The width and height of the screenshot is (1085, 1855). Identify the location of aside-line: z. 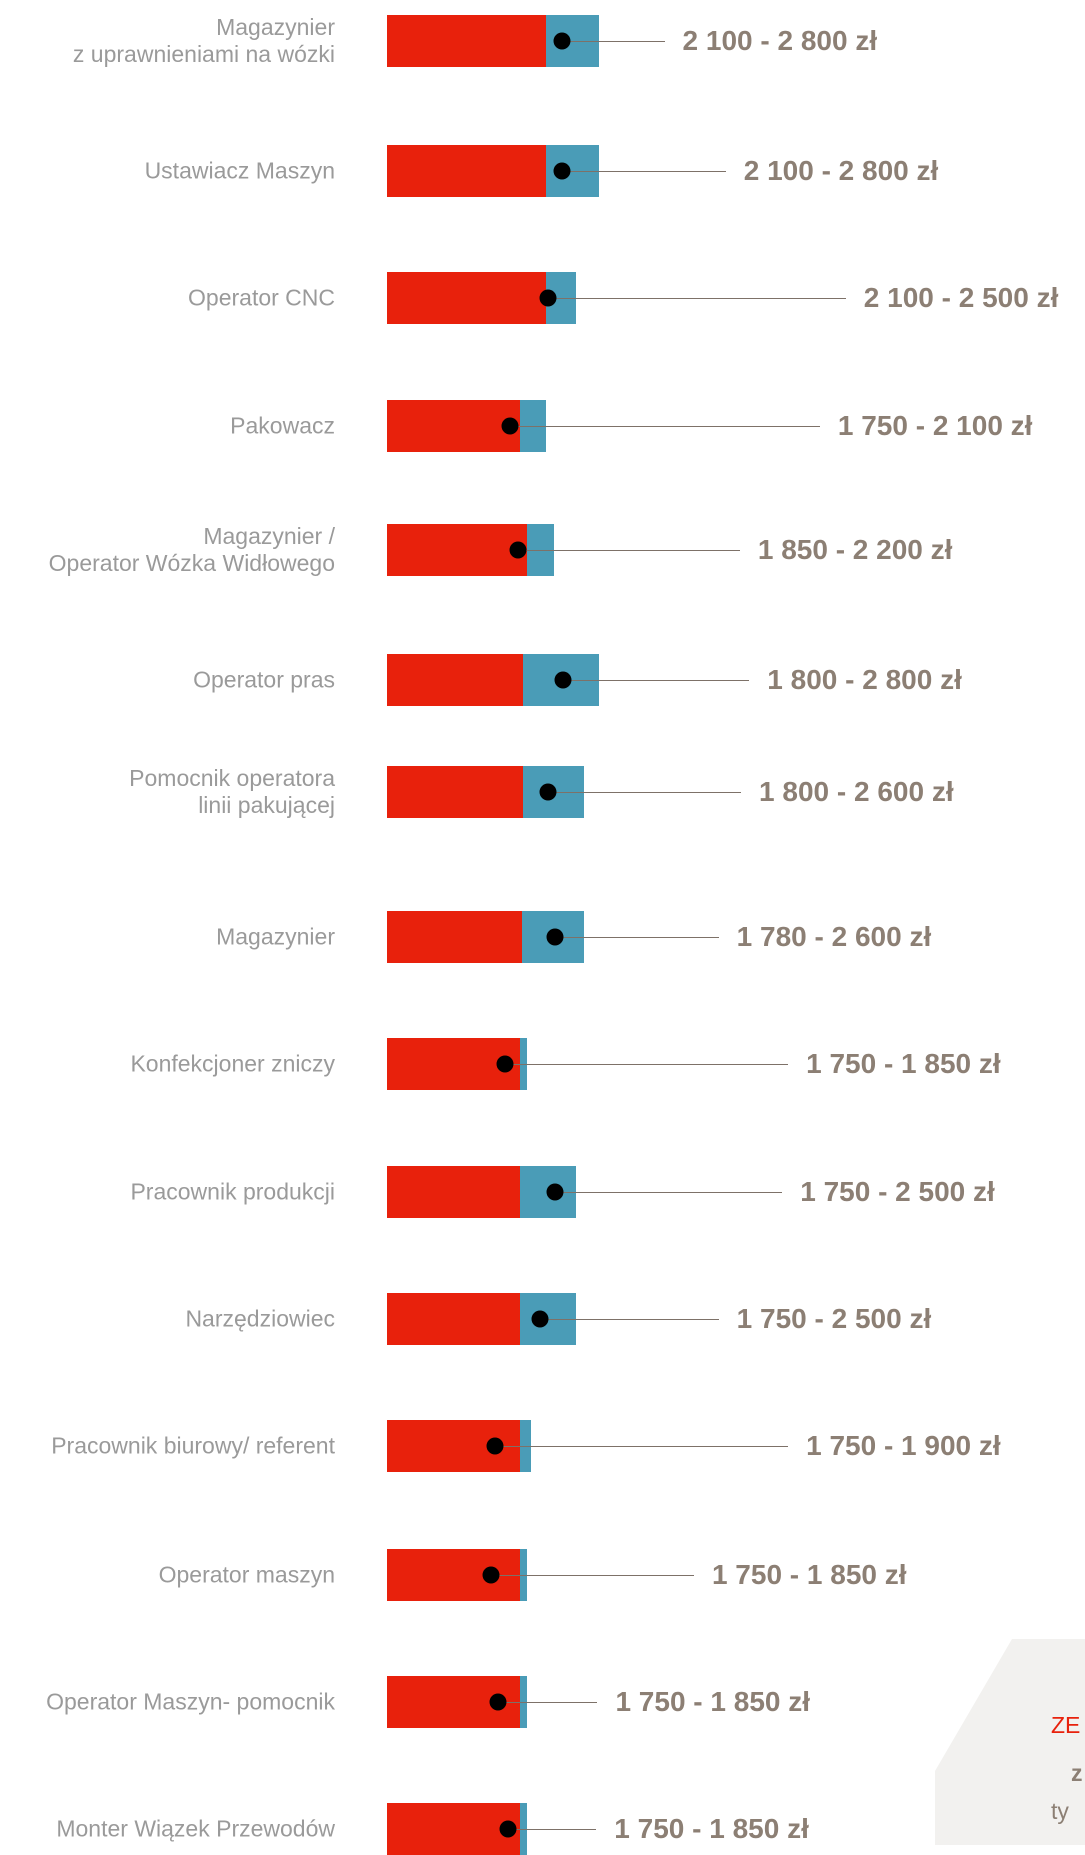
(1077, 1773).